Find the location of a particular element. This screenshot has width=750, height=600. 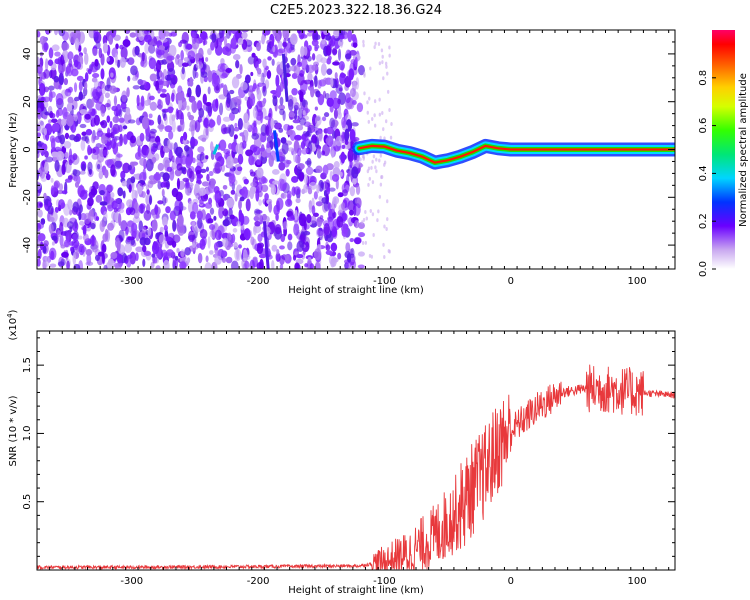

noise-streak is located at coordinates (276, 146).